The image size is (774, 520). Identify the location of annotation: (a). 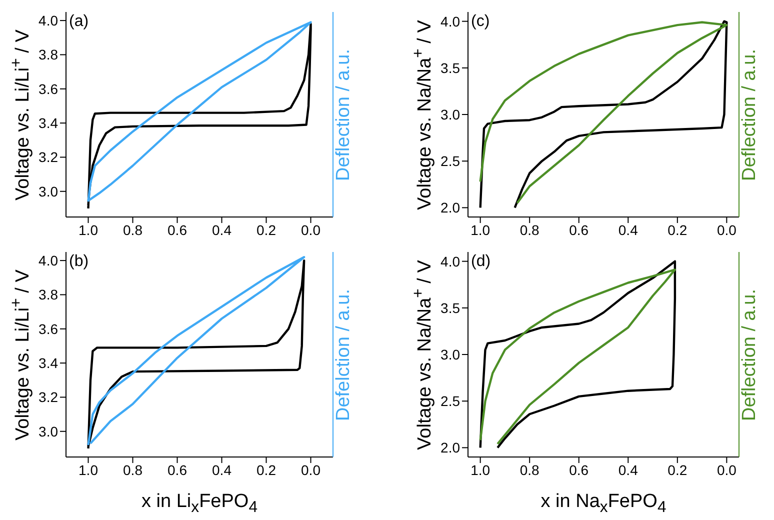
(79, 22).